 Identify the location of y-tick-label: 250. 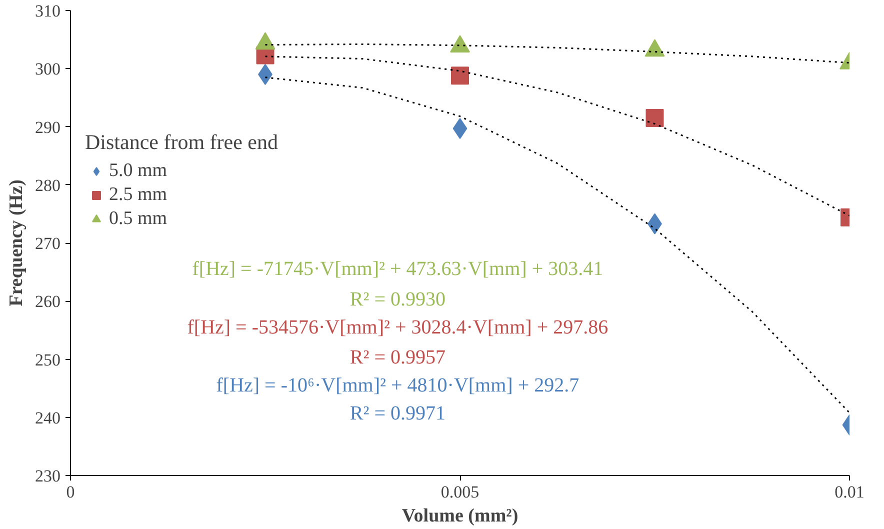
(47, 360).